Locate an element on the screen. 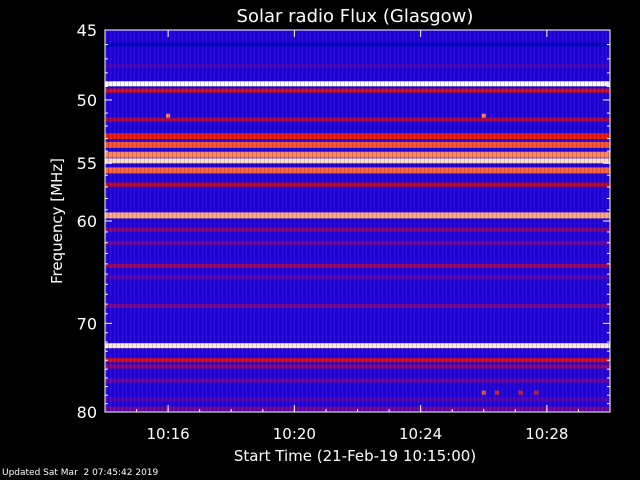 This screenshot has width=640, height=480. y-tick-label-60: 60 is located at coordinates (87, 221).